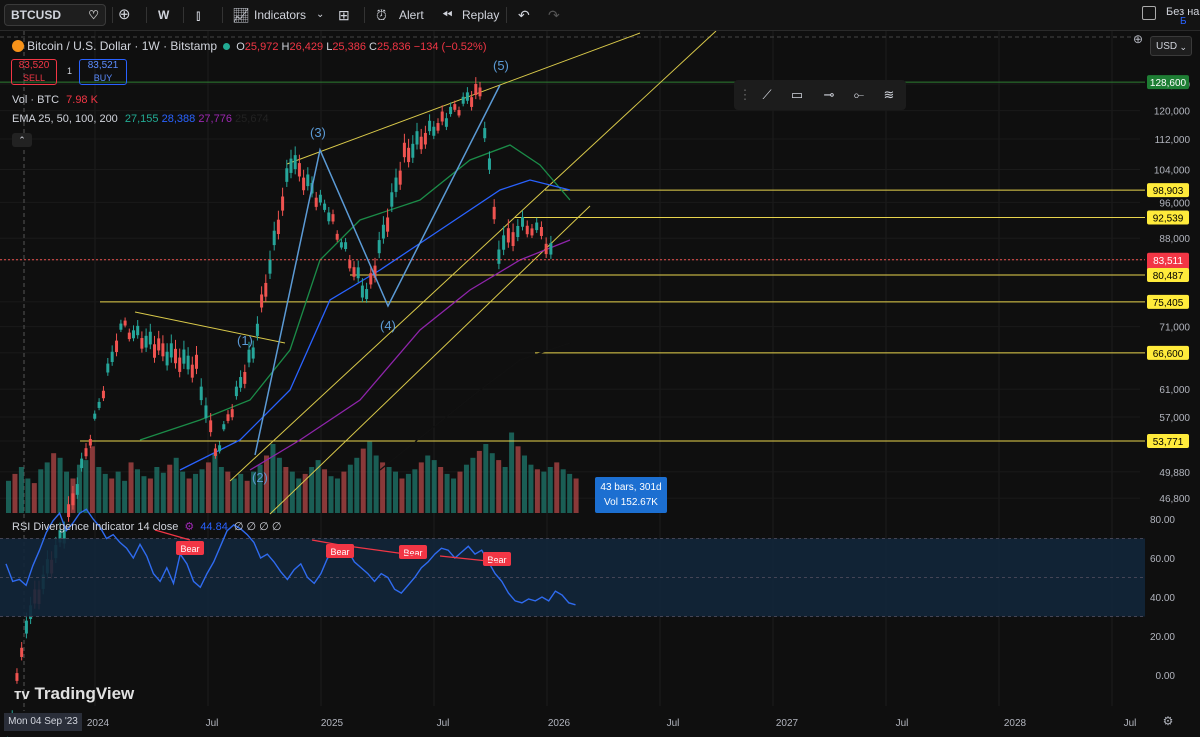  I want to click on drawing-toolbar: ⋮ ⟋ ▭ ⊸ ⟜ ≋, so click(820, 95).